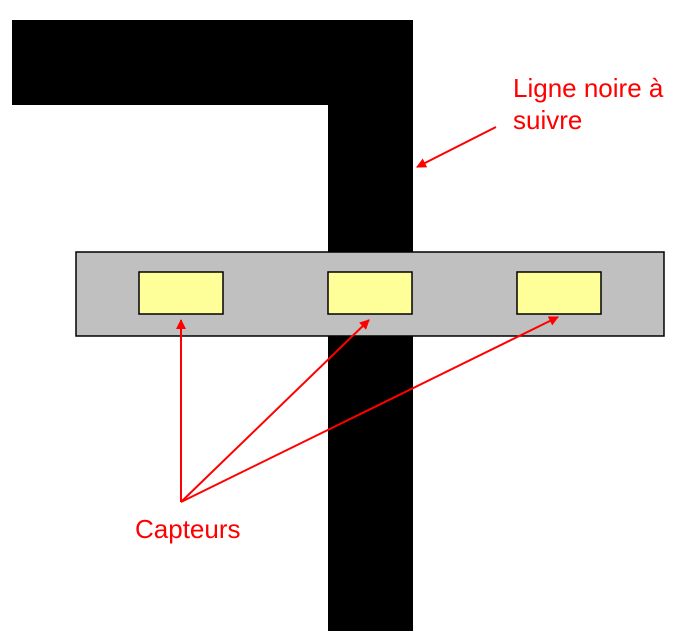  Describe the element at coordinates (370, 293) in the screenshot. I see `sensor-center` at that location.